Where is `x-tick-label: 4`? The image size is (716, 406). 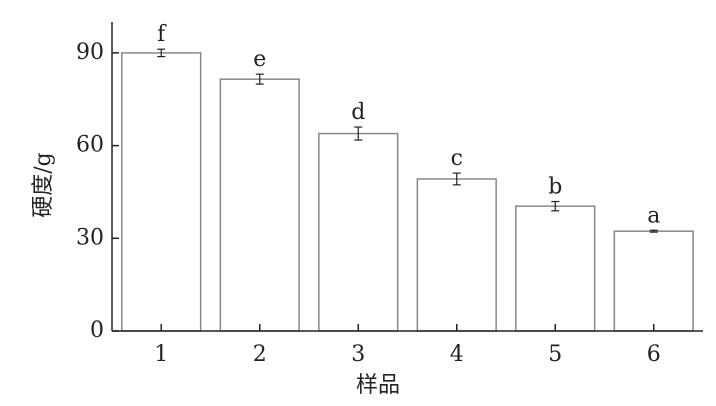
x-tick-label: 4 is located at coordinates (457, 354).